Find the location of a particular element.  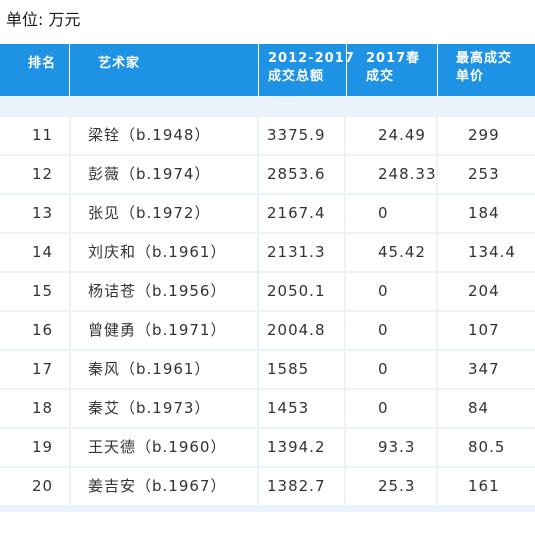

cell-total: 1453 is located at coordinates (301, 408).